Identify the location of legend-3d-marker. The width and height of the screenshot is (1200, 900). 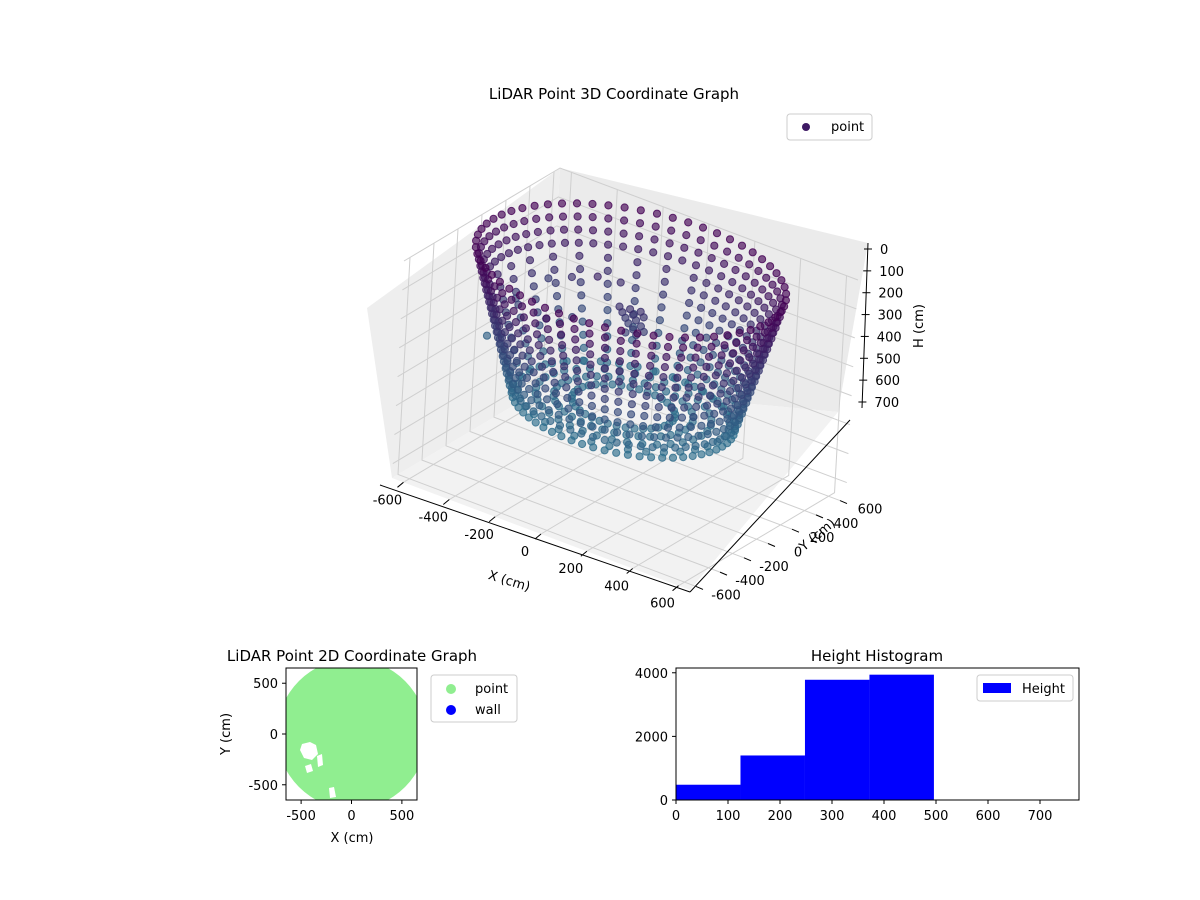
(806, 127).